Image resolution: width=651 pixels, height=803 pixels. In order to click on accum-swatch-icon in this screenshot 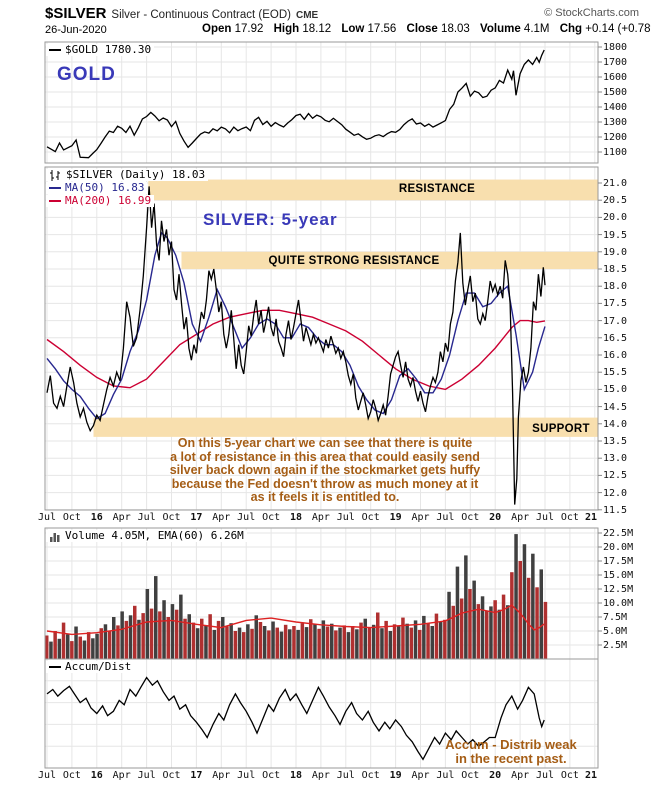, I will do `click(55, 667)`.